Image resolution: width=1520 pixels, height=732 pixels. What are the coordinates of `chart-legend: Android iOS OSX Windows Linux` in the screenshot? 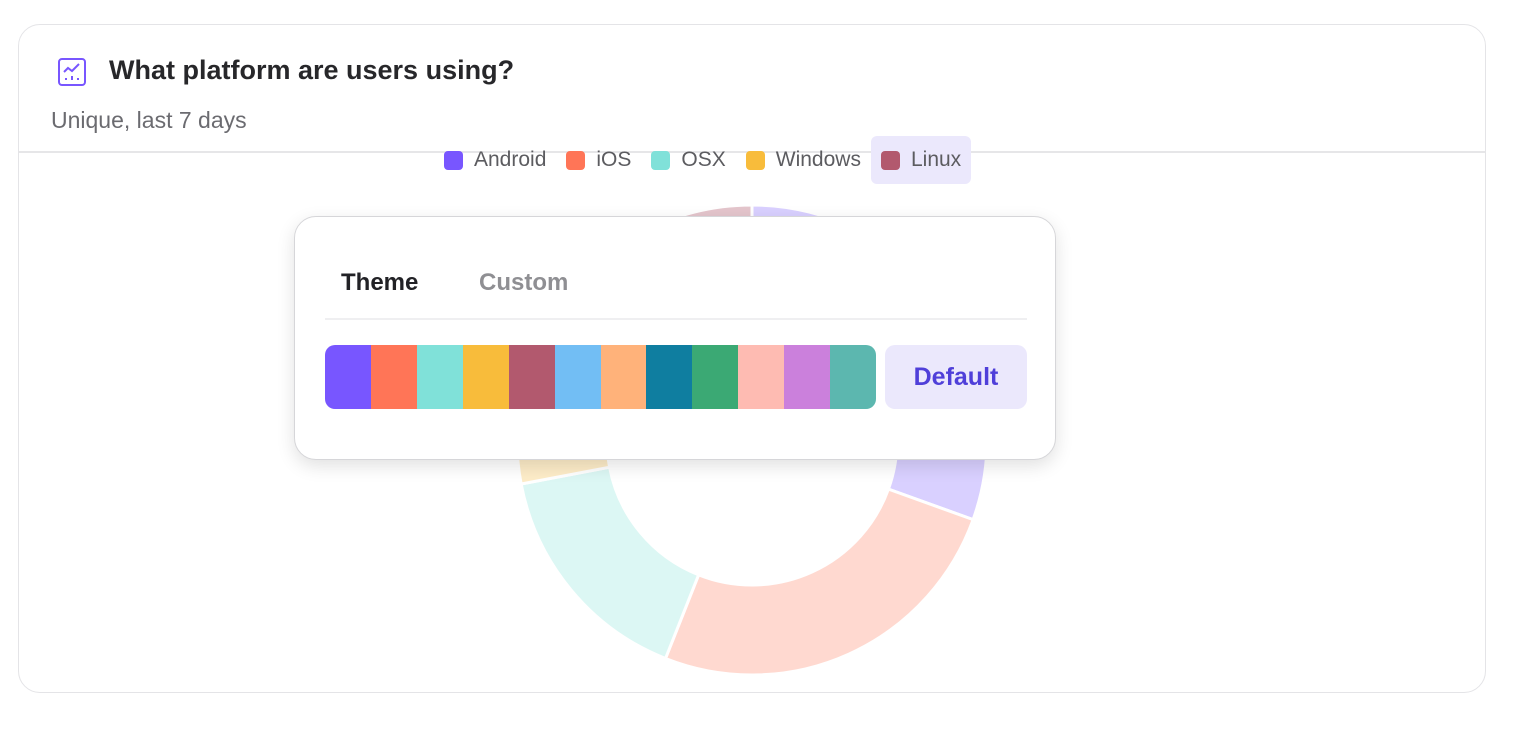 It's located at (703, 160).